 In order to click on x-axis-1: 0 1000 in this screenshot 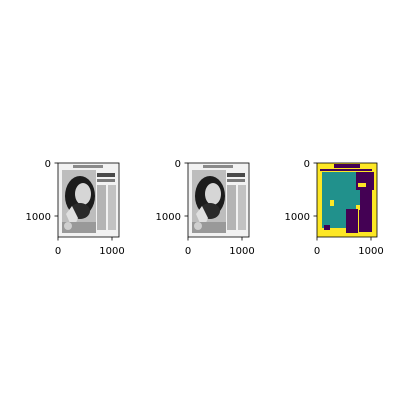, I will do `click(90, 247)`.